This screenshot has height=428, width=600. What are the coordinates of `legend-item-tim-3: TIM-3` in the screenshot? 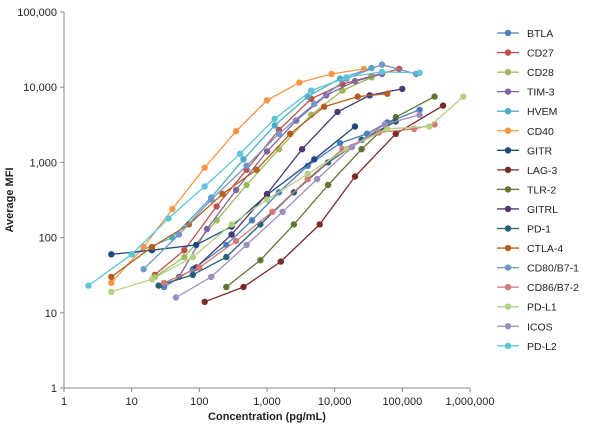 It's located at (526, 93).